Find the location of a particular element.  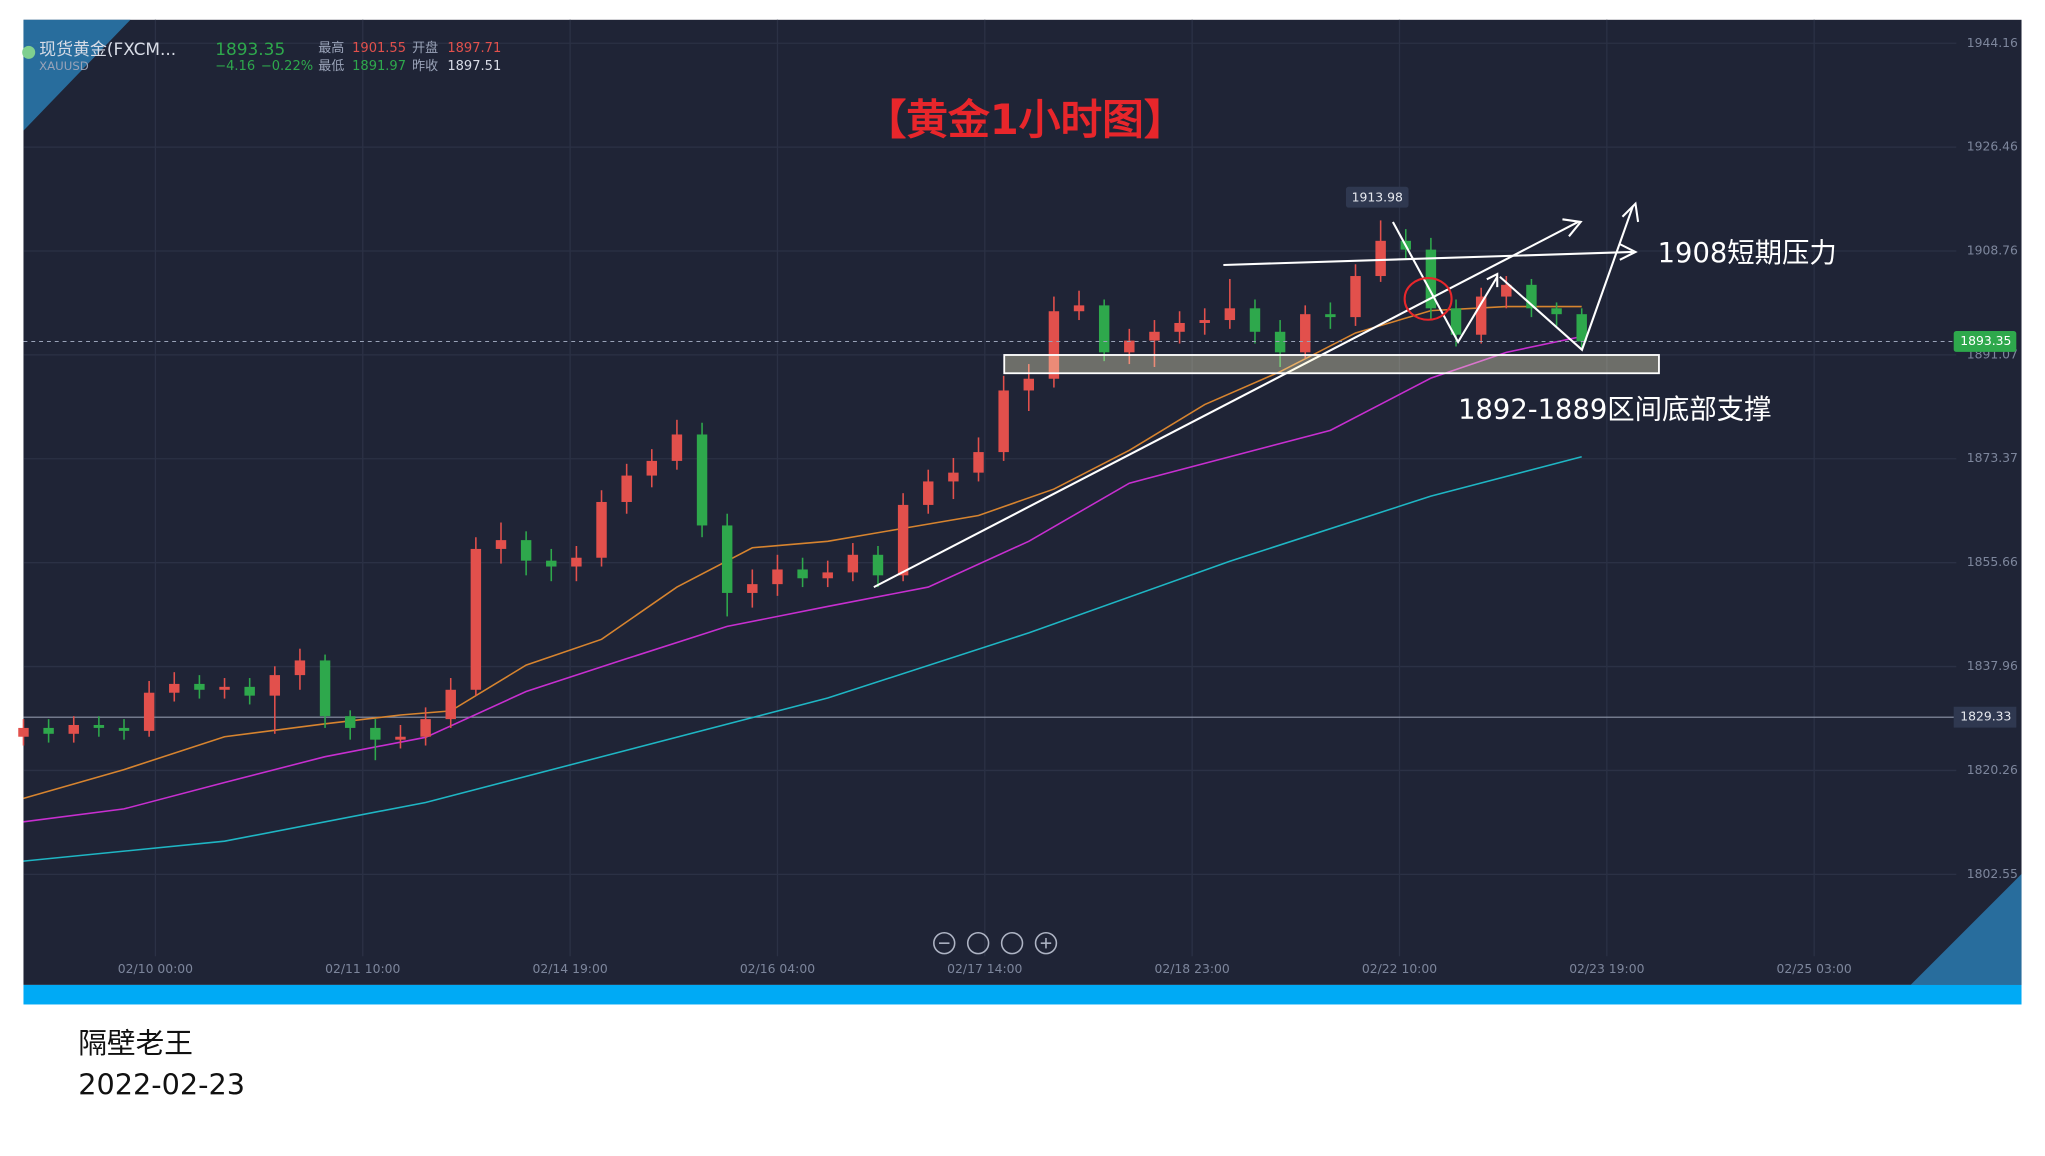

last-price-label: 1893.35 is located at coordinates (1985, 341).